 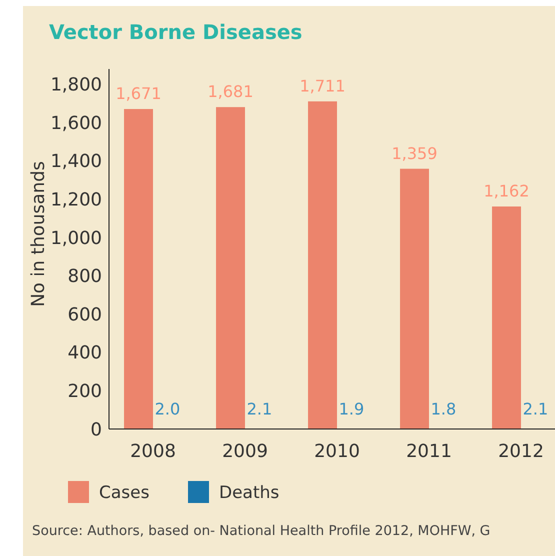 What do you see at coordinates (96, 429) in the screenshot?
I see `y-tick-label: 0` at bounding box center [96, 429].